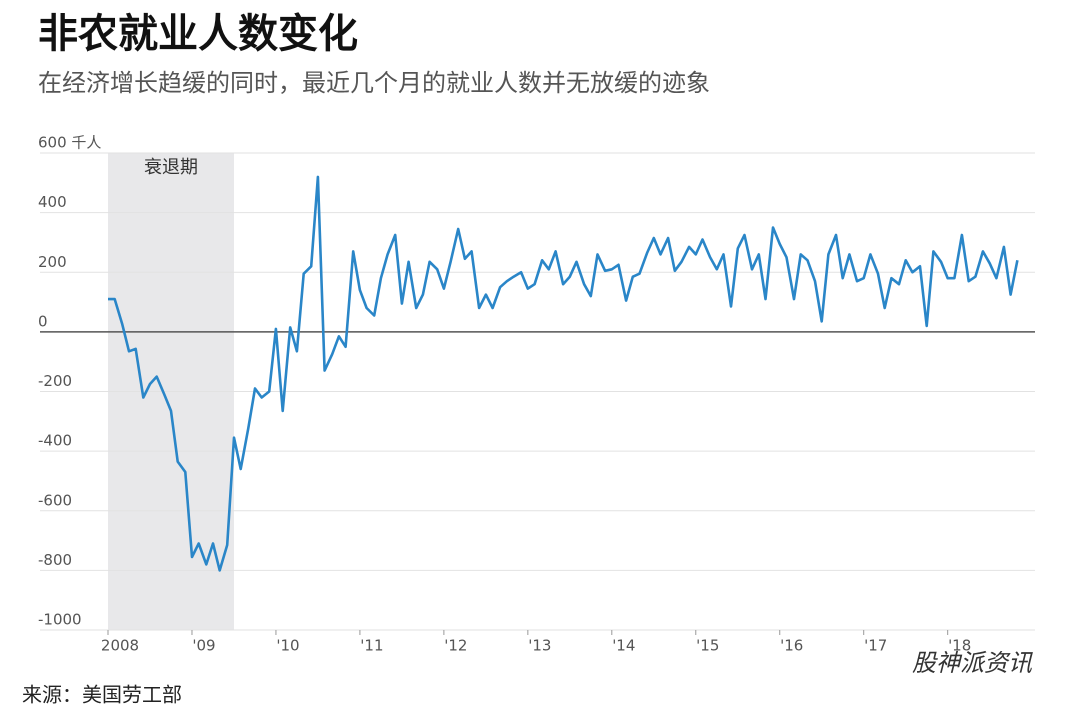  What do you see at coordinates (623, 646) in the screenshot?
I see `x-tick-label: '14` at bounding box center [623, 646].